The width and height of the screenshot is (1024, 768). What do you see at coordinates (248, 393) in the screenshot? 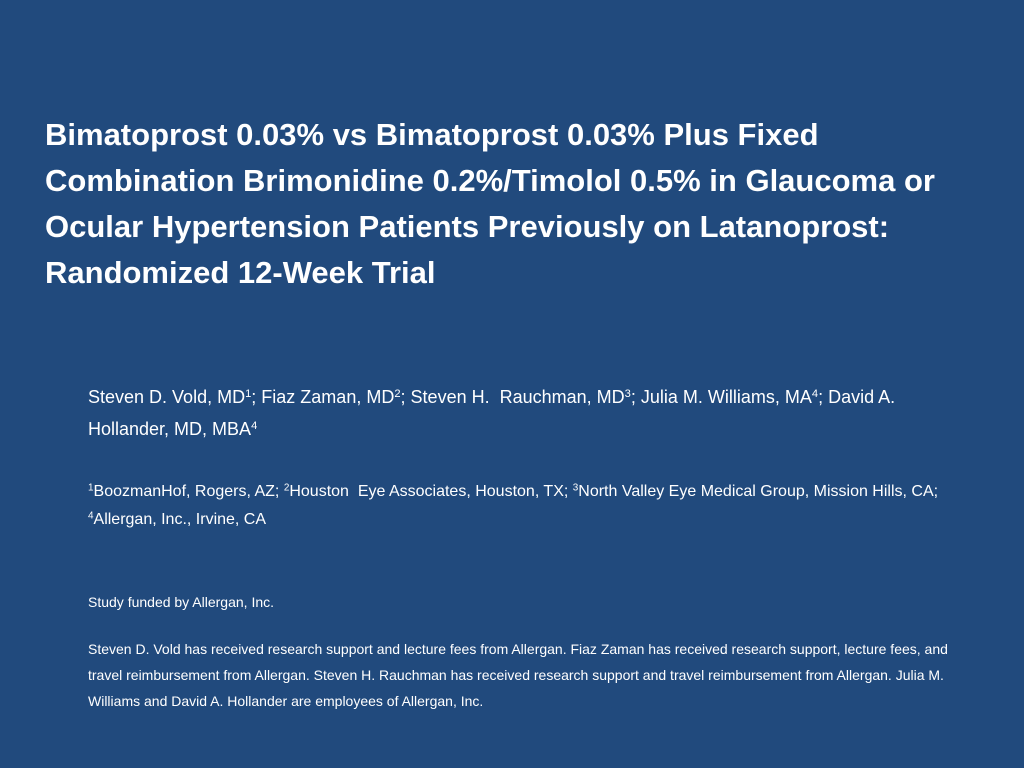
I see `author-affiliation-mark: 1` at bounding box center [248, 393].